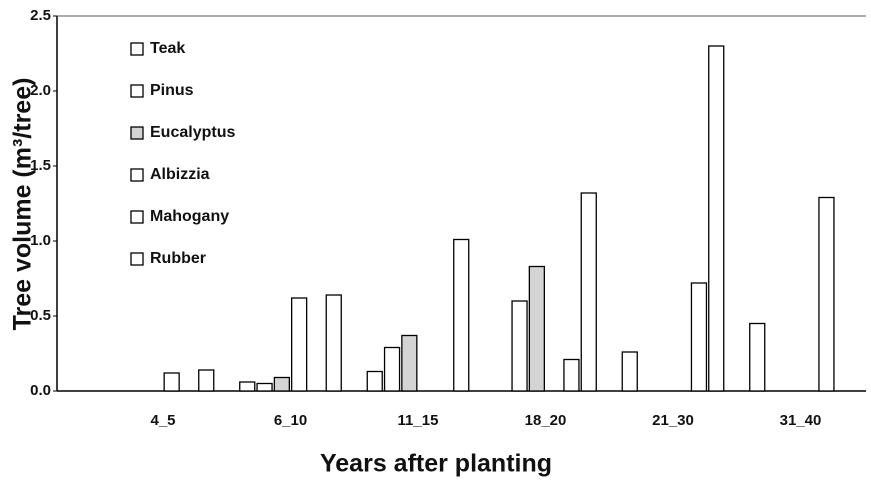  Describe the element at coordinates (40, 90) in the screenshot. I see `y-tick-label: 2.0` at that location.